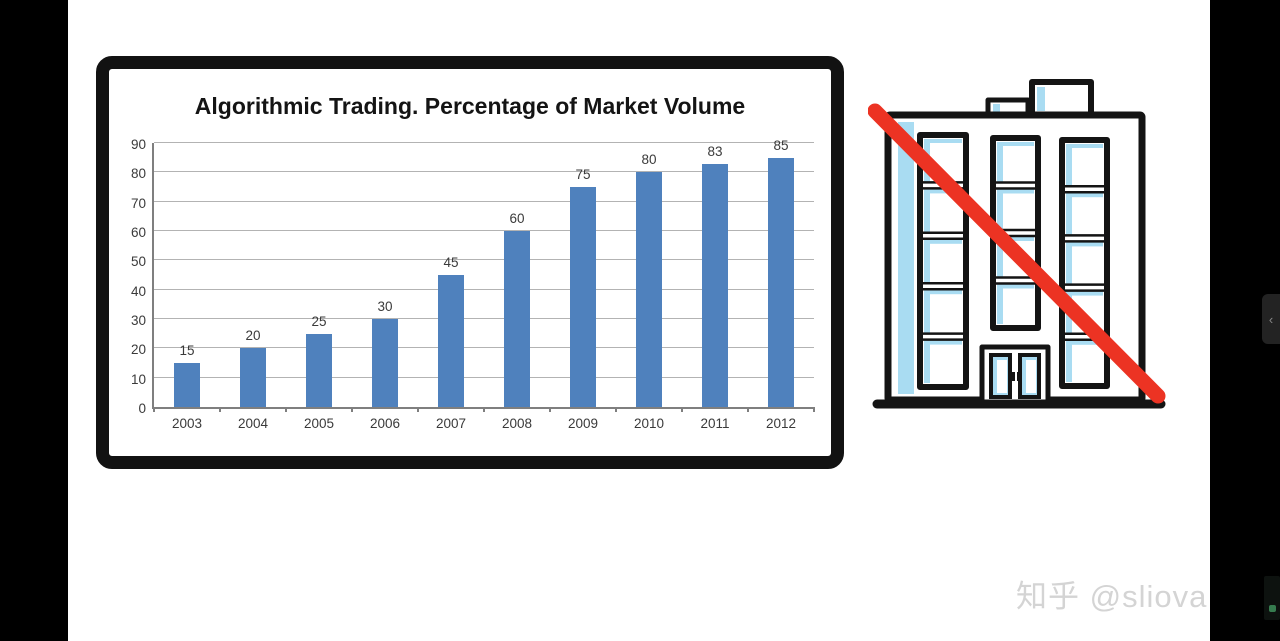 Image resolution: width=1280 pixels, height=641 pixels. What do you see at coordinates (138, 350) in the screenshot?
I see `y-axis-tick-label: 20` at bounding box center [138, 350].